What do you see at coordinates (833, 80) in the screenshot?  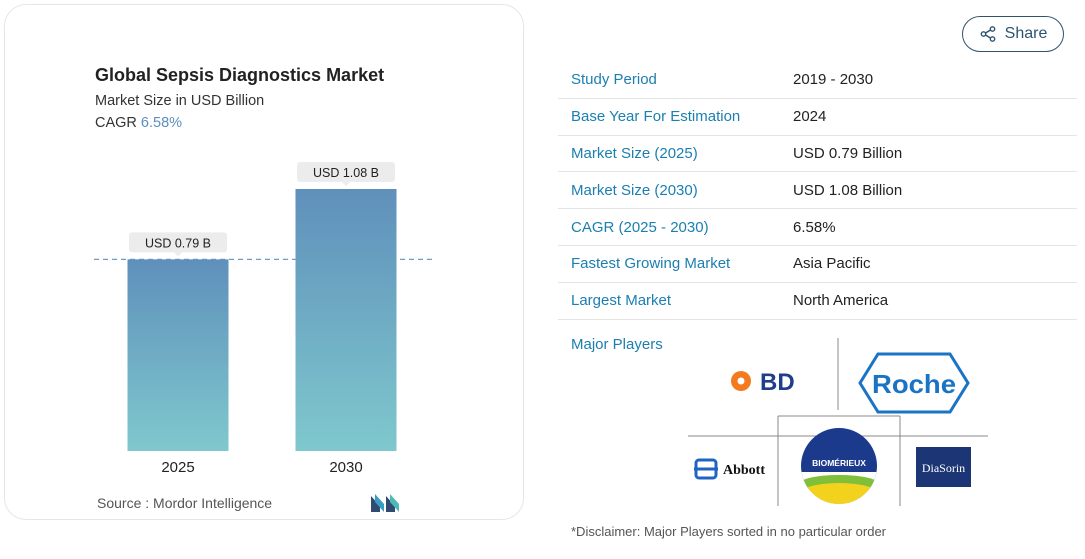 I see `fact-value: 2019 - 2030` at bounding box center [833, 80].